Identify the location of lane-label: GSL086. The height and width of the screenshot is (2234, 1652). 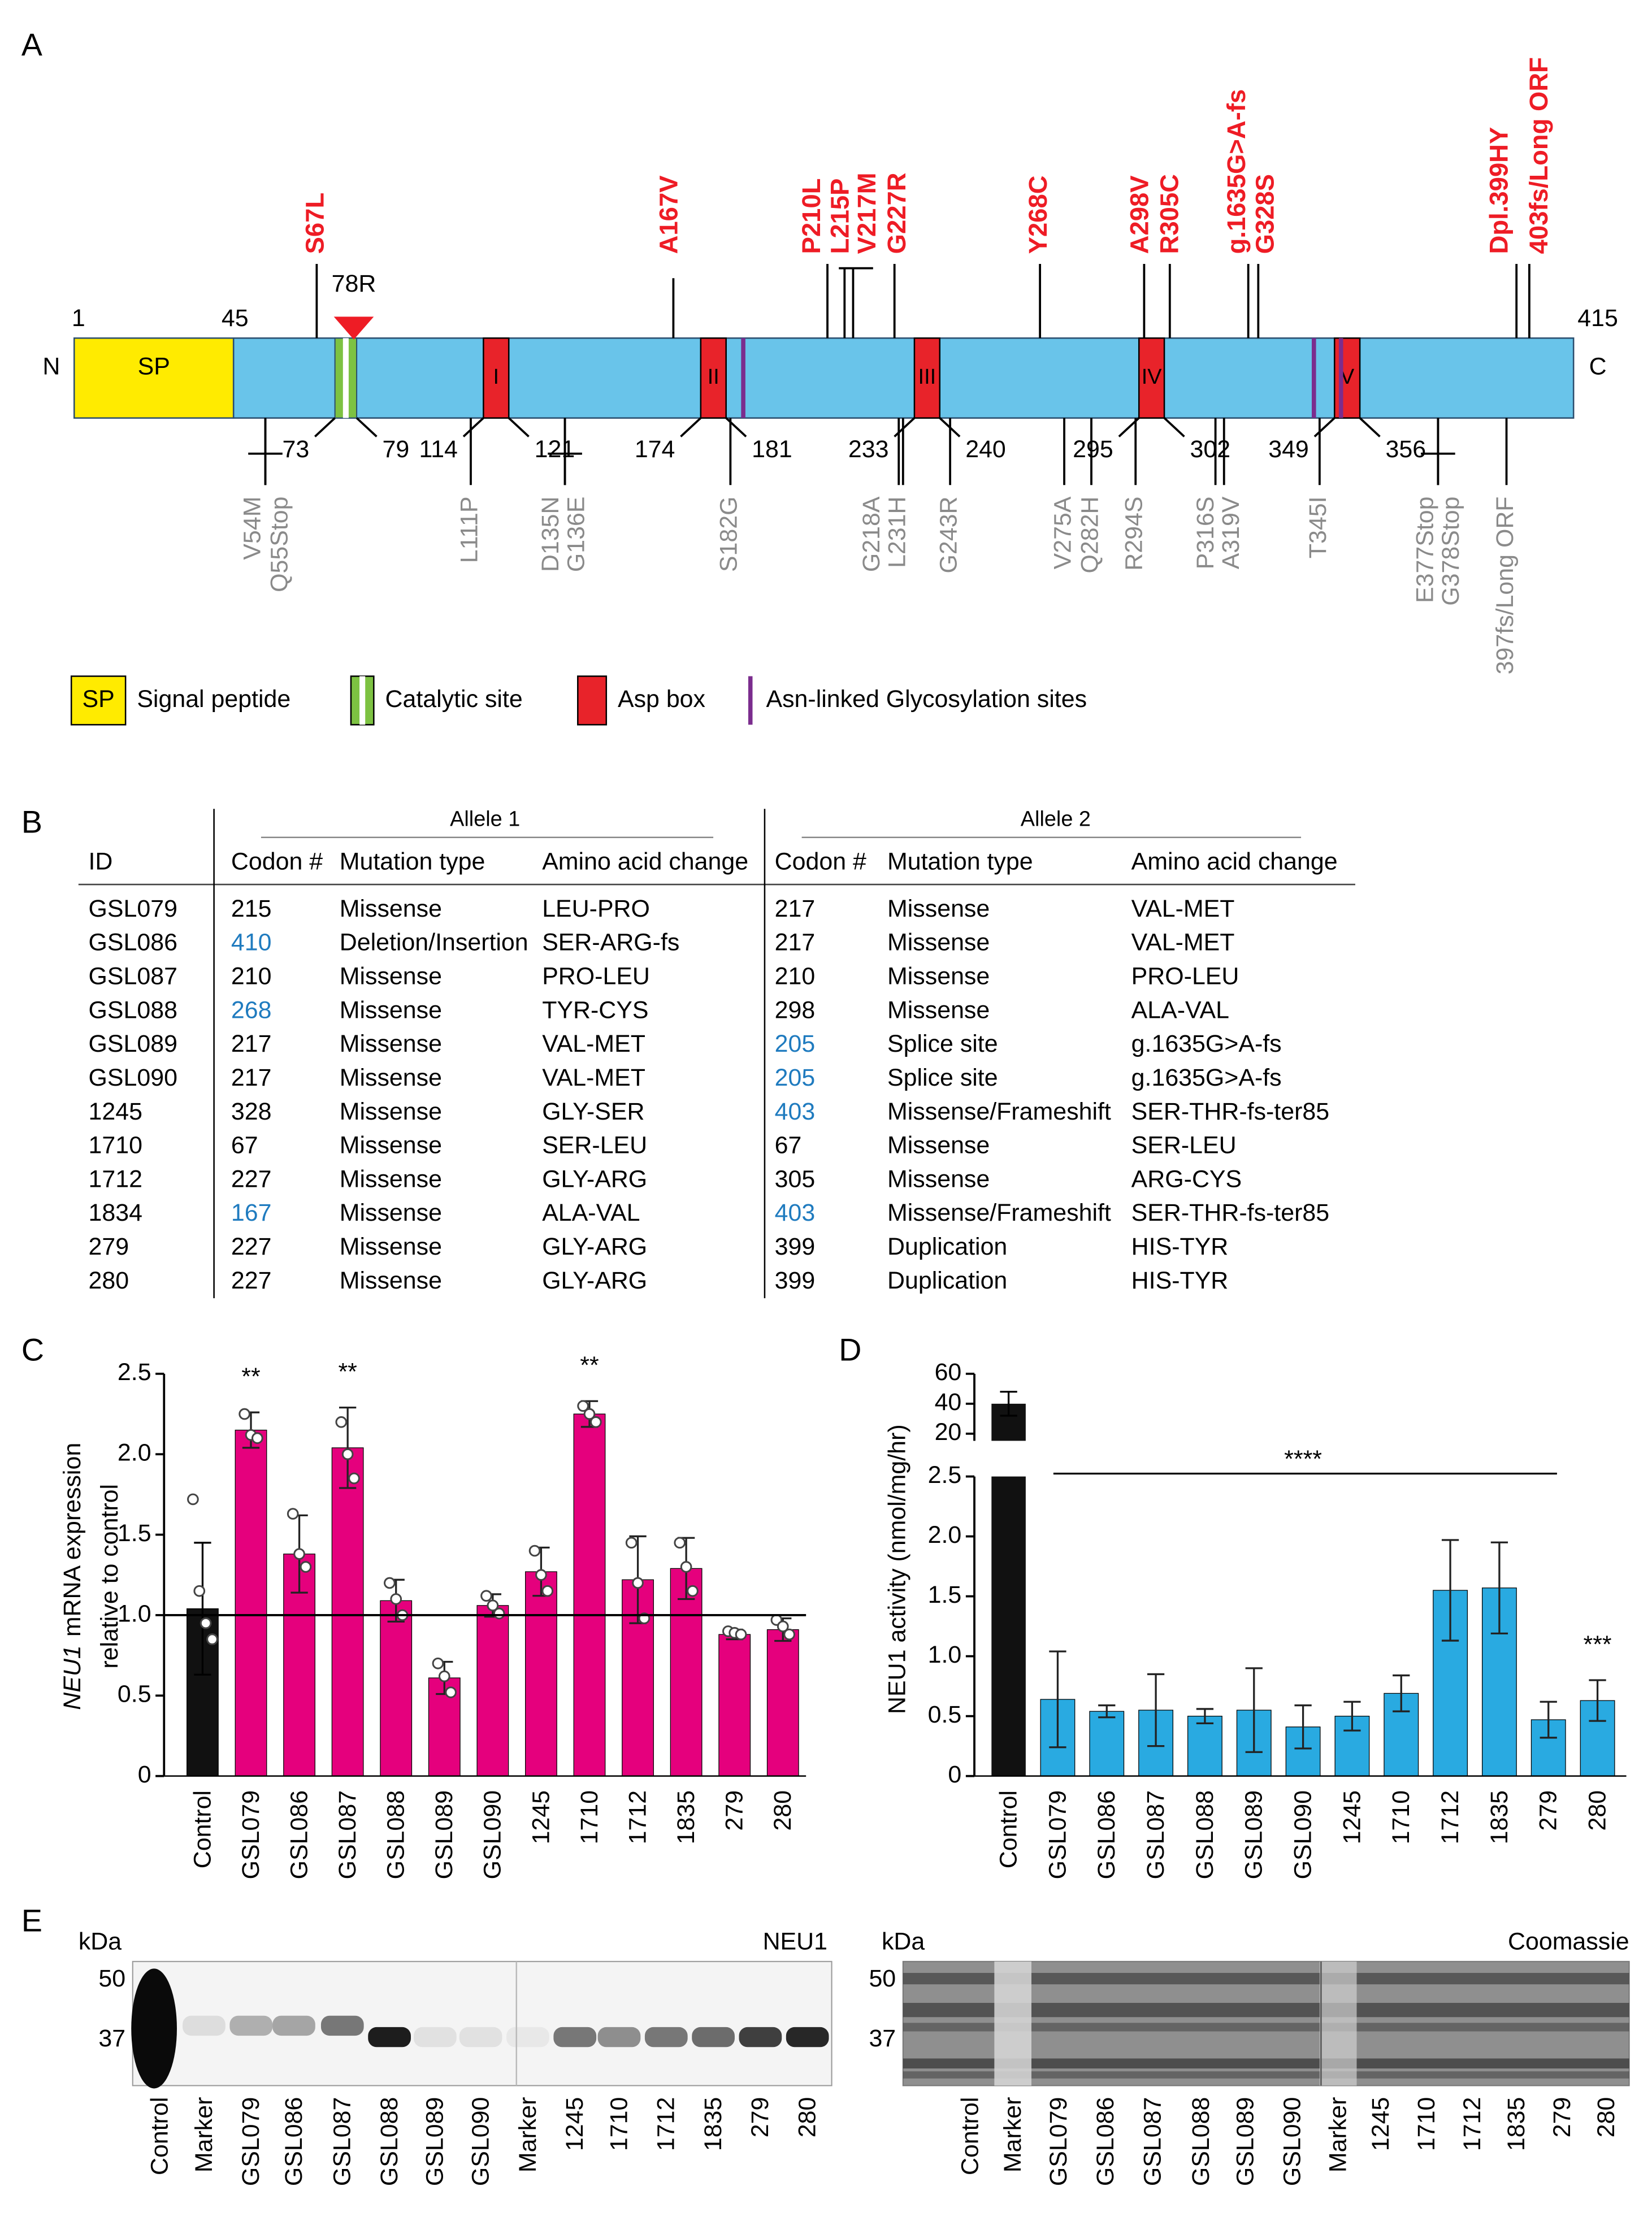
(293, 2141).